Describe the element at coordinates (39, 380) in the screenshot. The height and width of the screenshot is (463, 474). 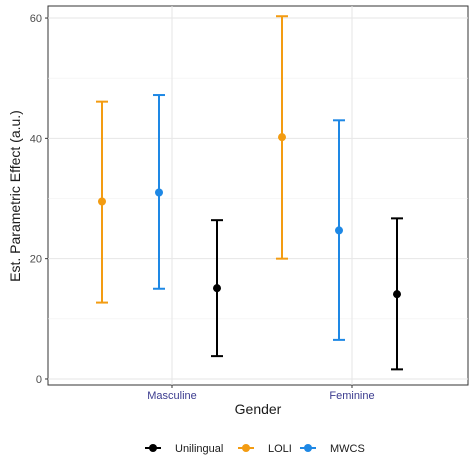
I see `y-tick-label: 0` at that location.